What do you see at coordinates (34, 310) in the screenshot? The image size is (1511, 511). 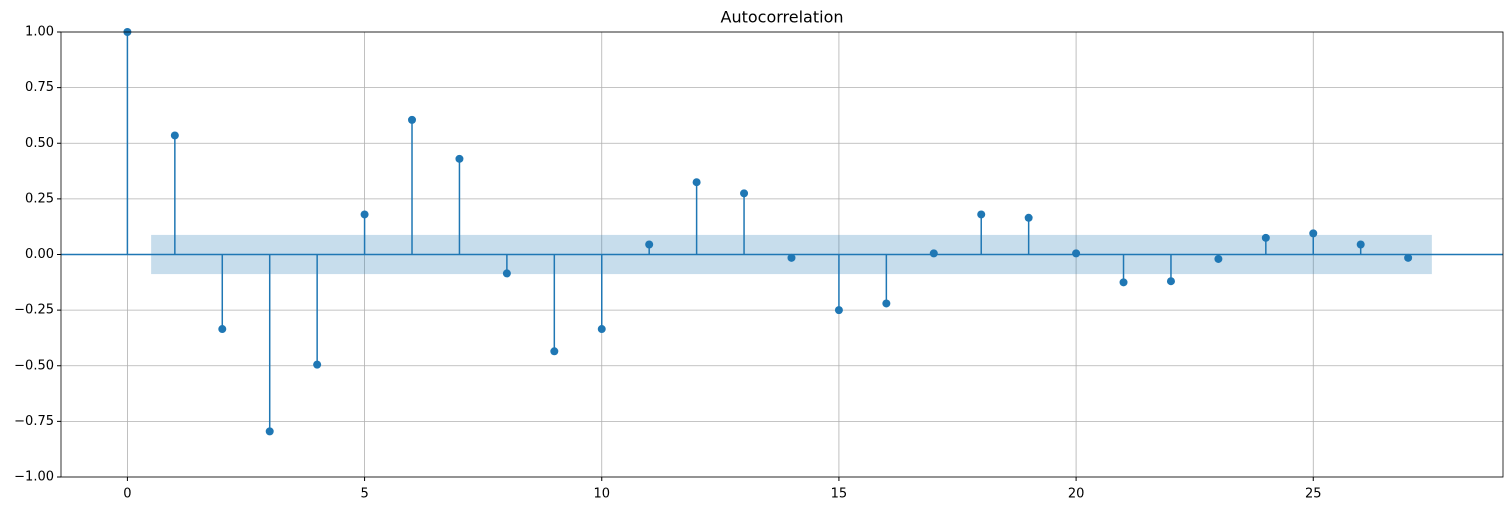 I see `y-tick-label: −0.25` at bounding box center [34, 310].